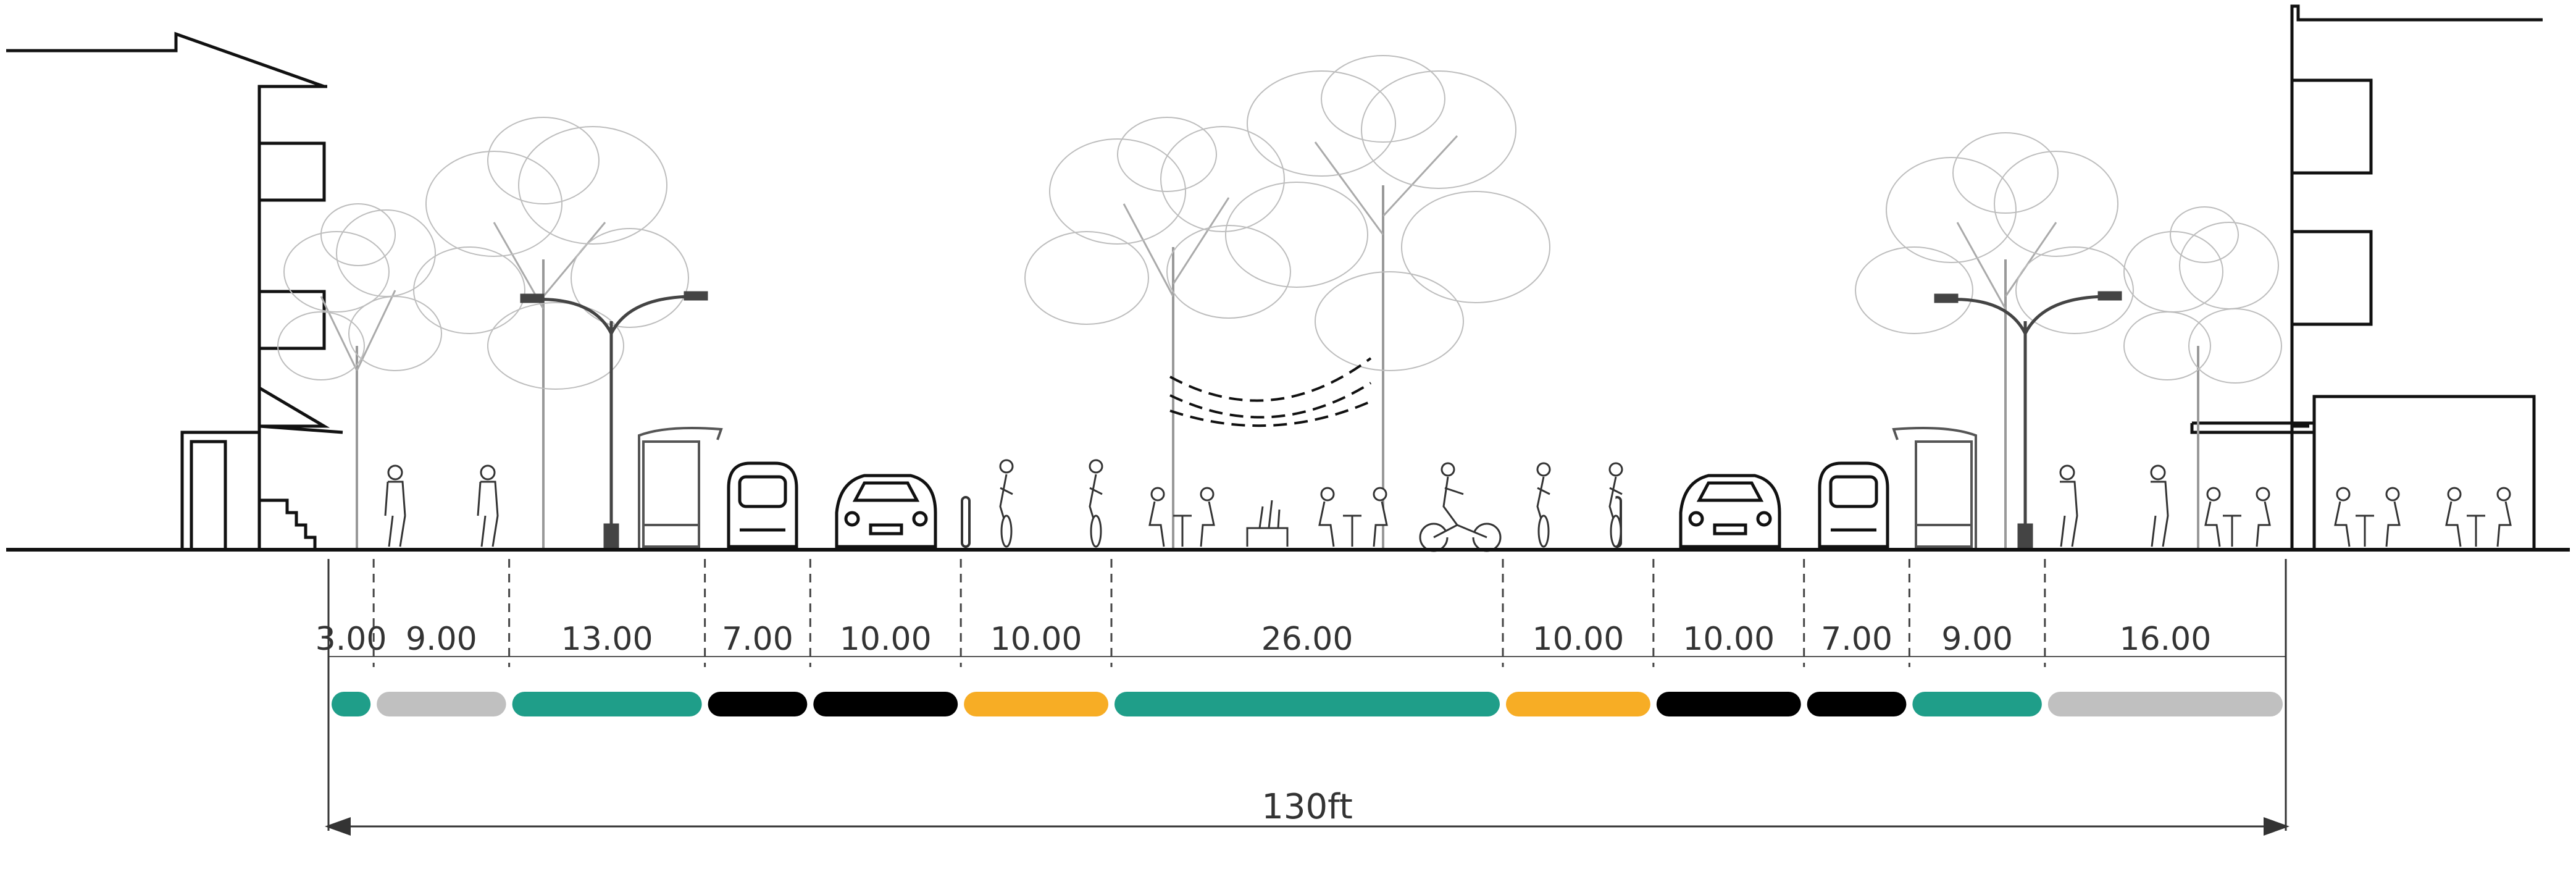 The height and width of the screenshot is (882, 2576). I want to click on segment-width-label: 3.00, so click(351, 639).